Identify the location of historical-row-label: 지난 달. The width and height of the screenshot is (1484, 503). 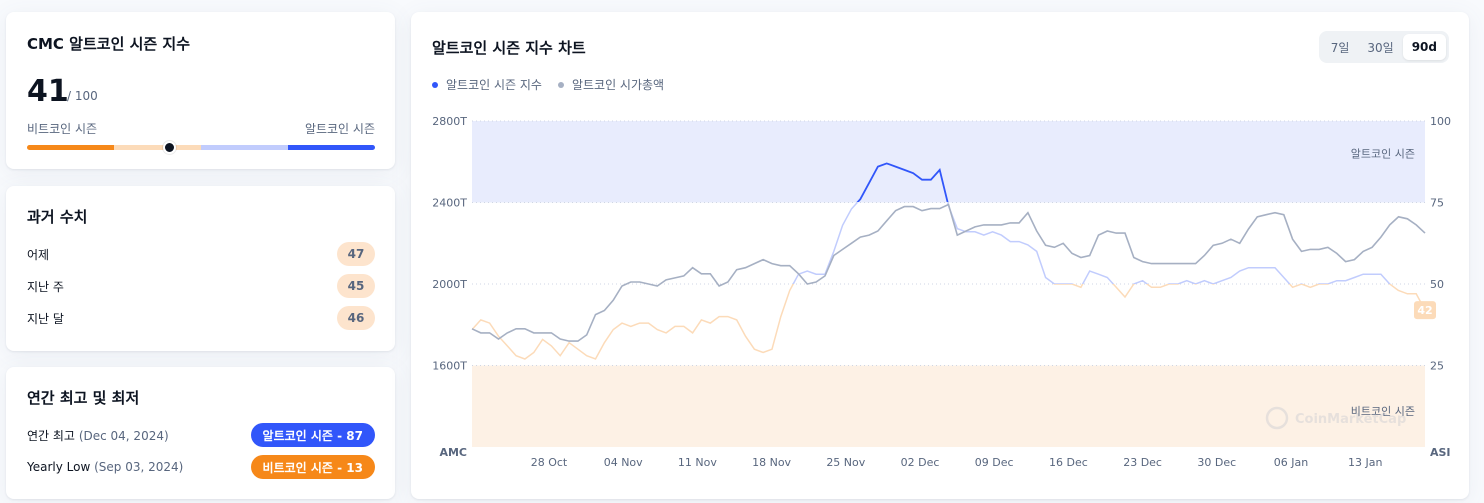
(45, 318).